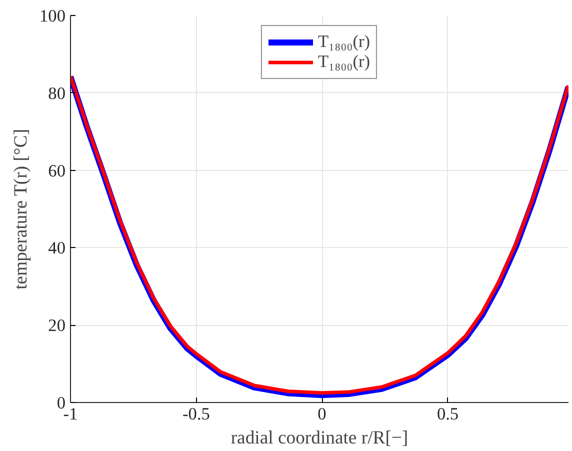 The width and height of the screenshot is (572, 451). Describe the element at coordinates (196, 414) in the screenshot. I see `x-tick-label: -0.5` at that location.